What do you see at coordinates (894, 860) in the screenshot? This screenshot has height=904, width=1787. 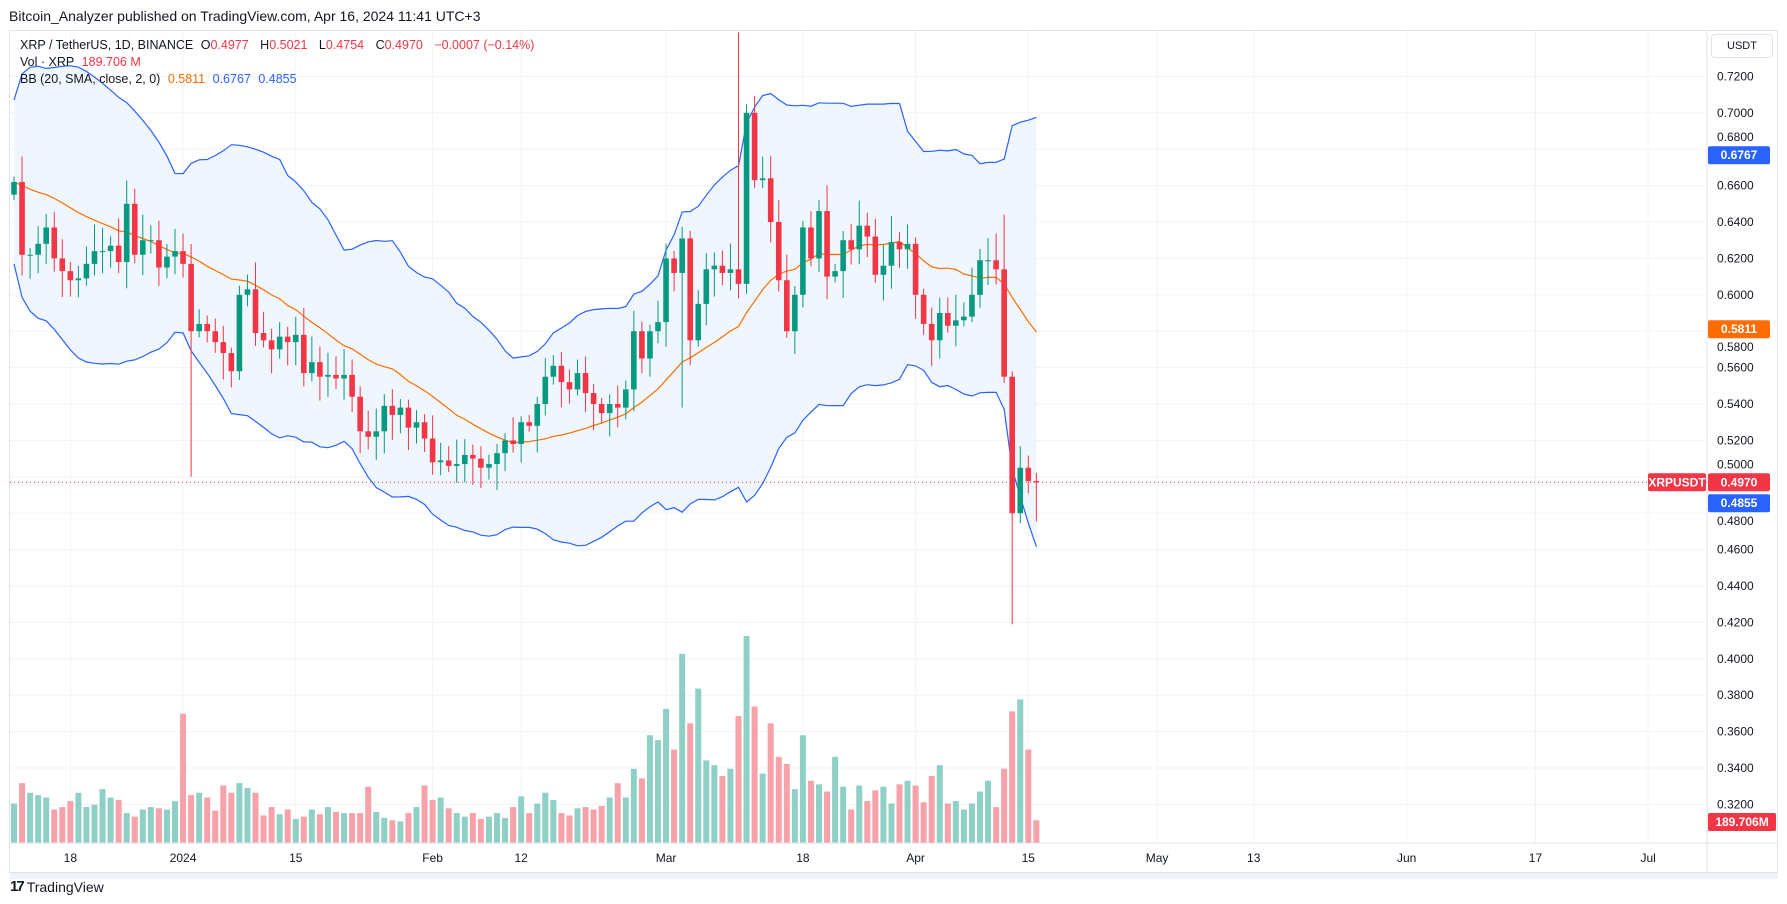 I see `time-axis: 18 2024 15 Feb 12 Mar 18 Apr 15 May 13 Jun 17 Jul` at bounding box center [894, 860].